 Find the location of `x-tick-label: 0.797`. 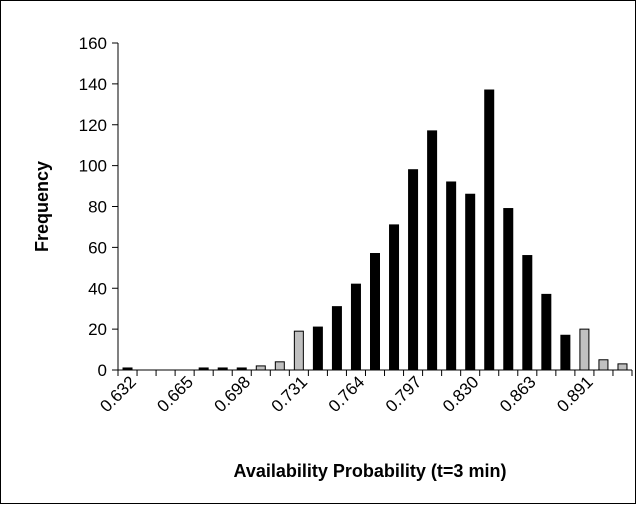

x-tick-label: 0.797 is located at coordinates (404, 394).